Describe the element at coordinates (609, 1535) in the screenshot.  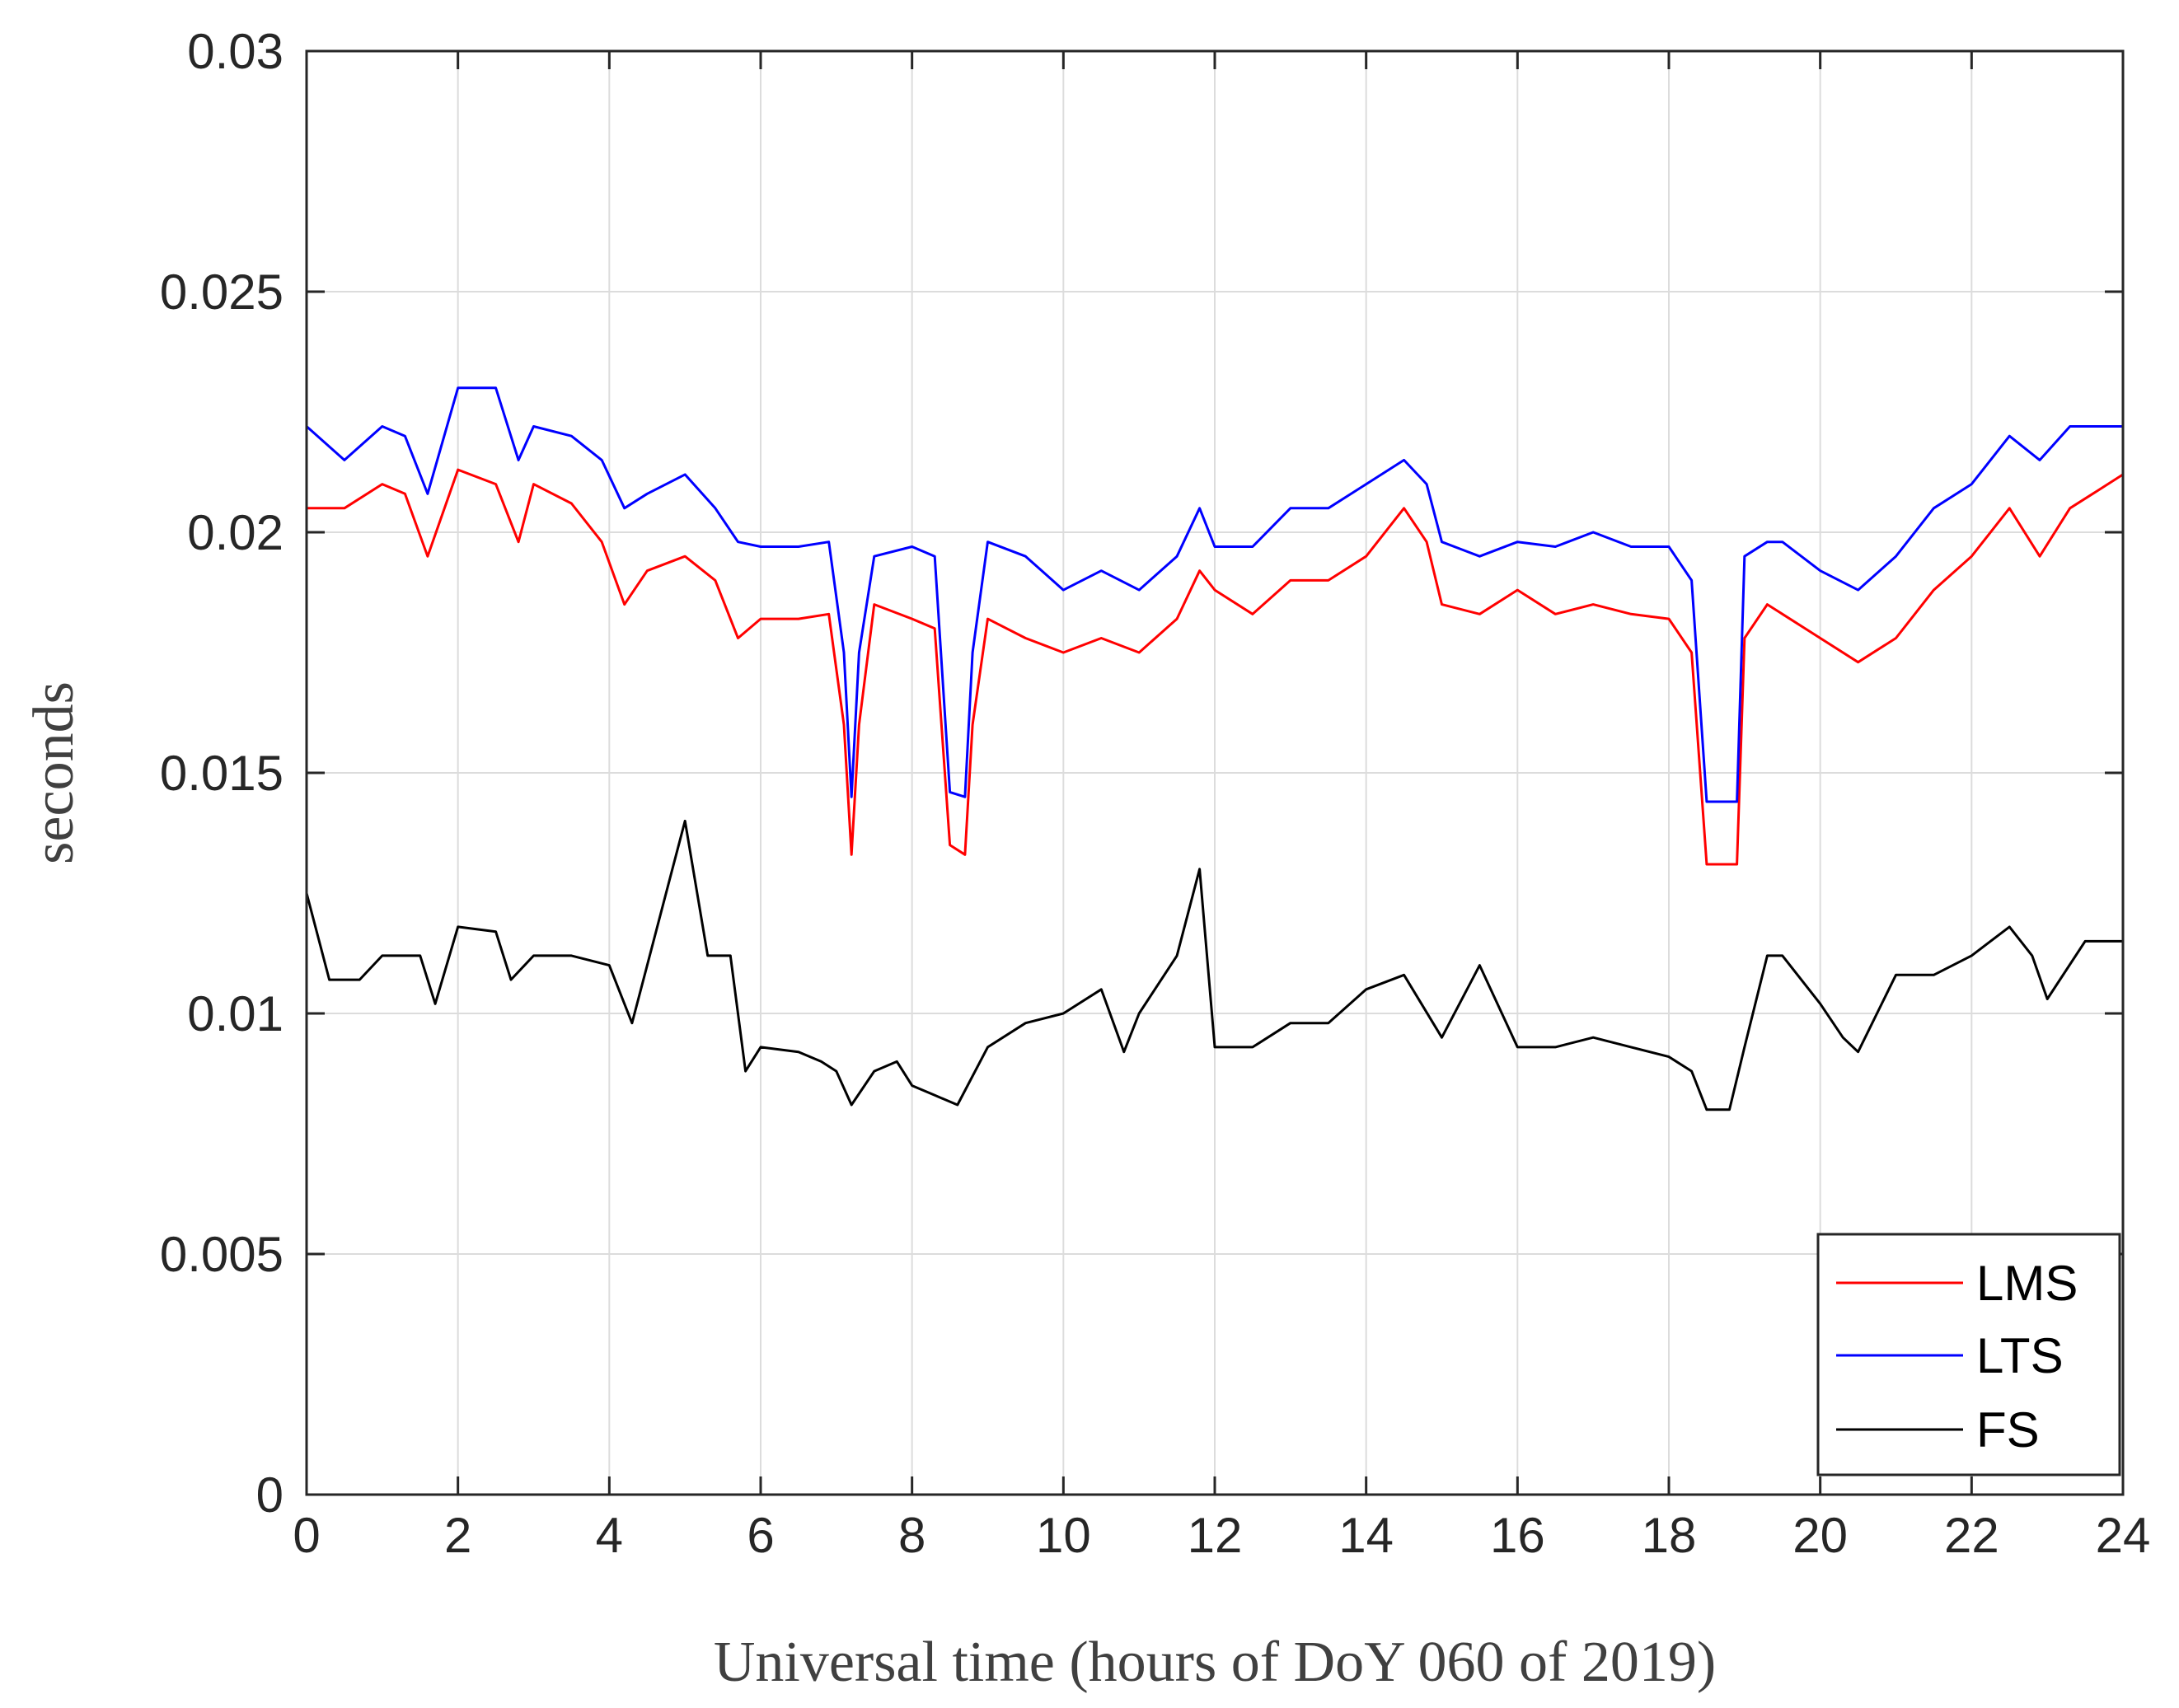
I see `x-tick-label: 4` at that location.